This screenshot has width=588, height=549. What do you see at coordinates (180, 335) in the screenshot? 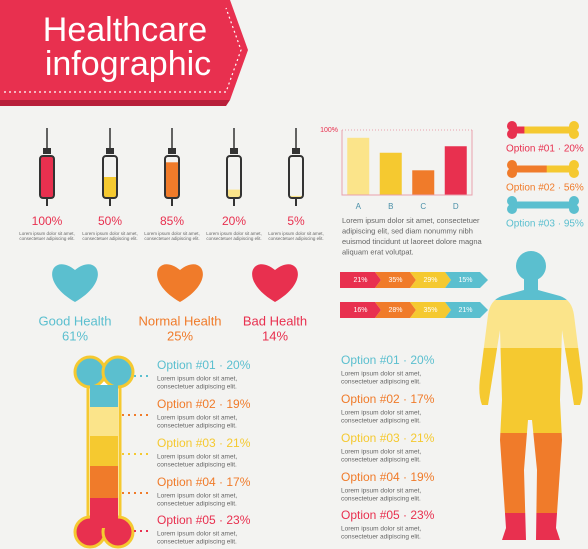
I see `heart-value: 25%` at bounding box center [180, 335].